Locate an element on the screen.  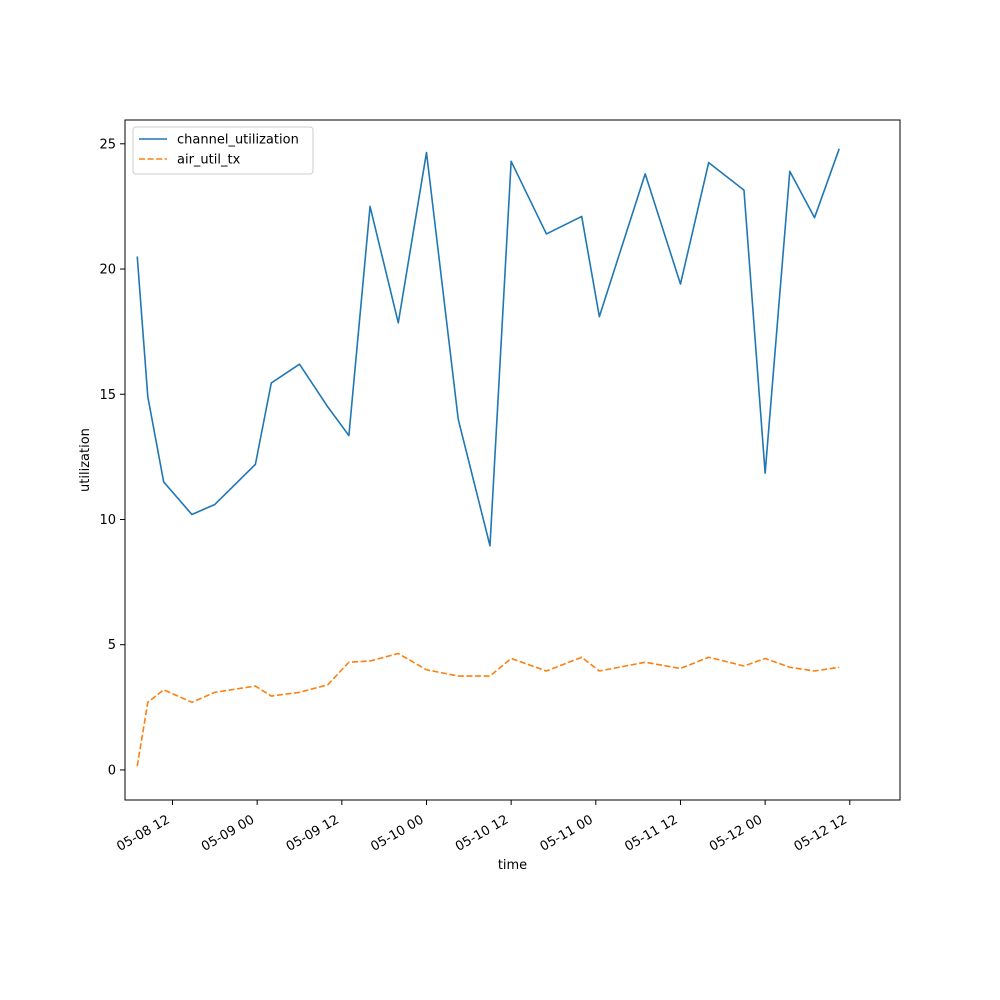
x-axis-label: time is located at coordinates (512, 865).